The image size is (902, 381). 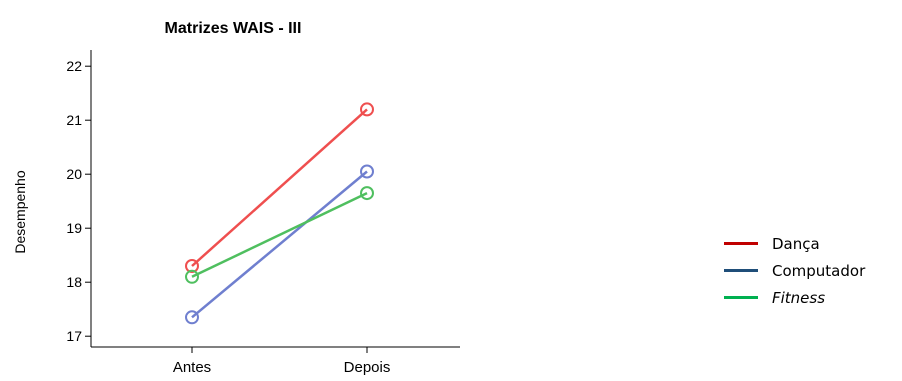 I want to click on legend-item: Fitness, so click(x=794, y=297).